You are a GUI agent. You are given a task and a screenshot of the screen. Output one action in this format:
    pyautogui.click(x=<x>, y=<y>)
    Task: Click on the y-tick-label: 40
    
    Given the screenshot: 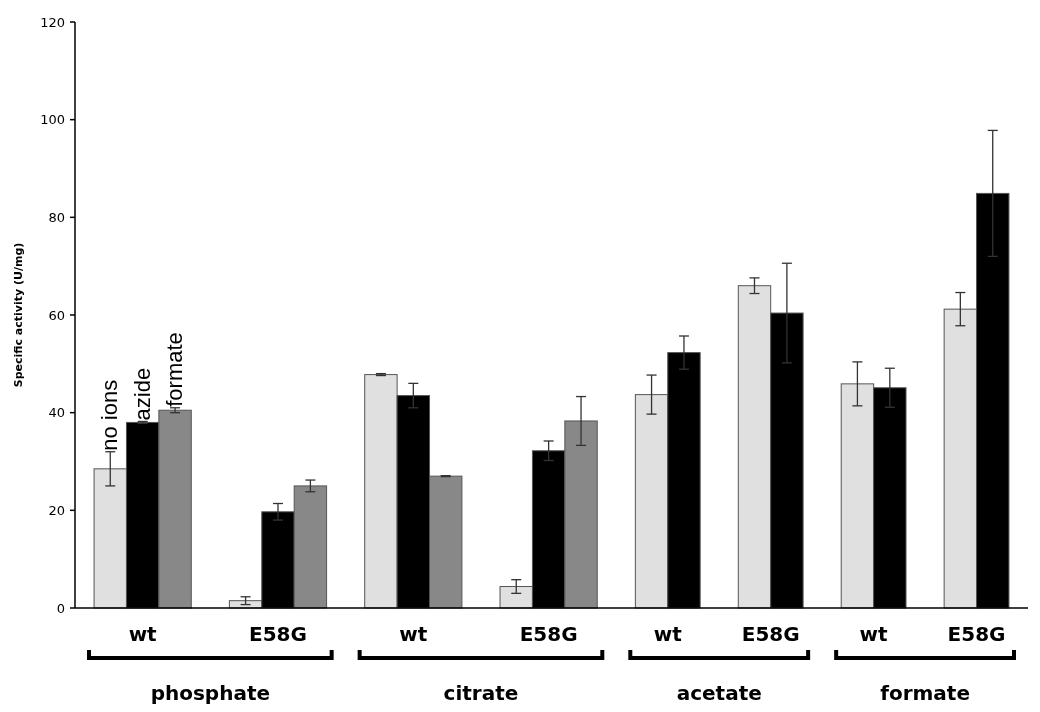 What is the action you would take?
    pyautogui.click(x=56, y=413)
    